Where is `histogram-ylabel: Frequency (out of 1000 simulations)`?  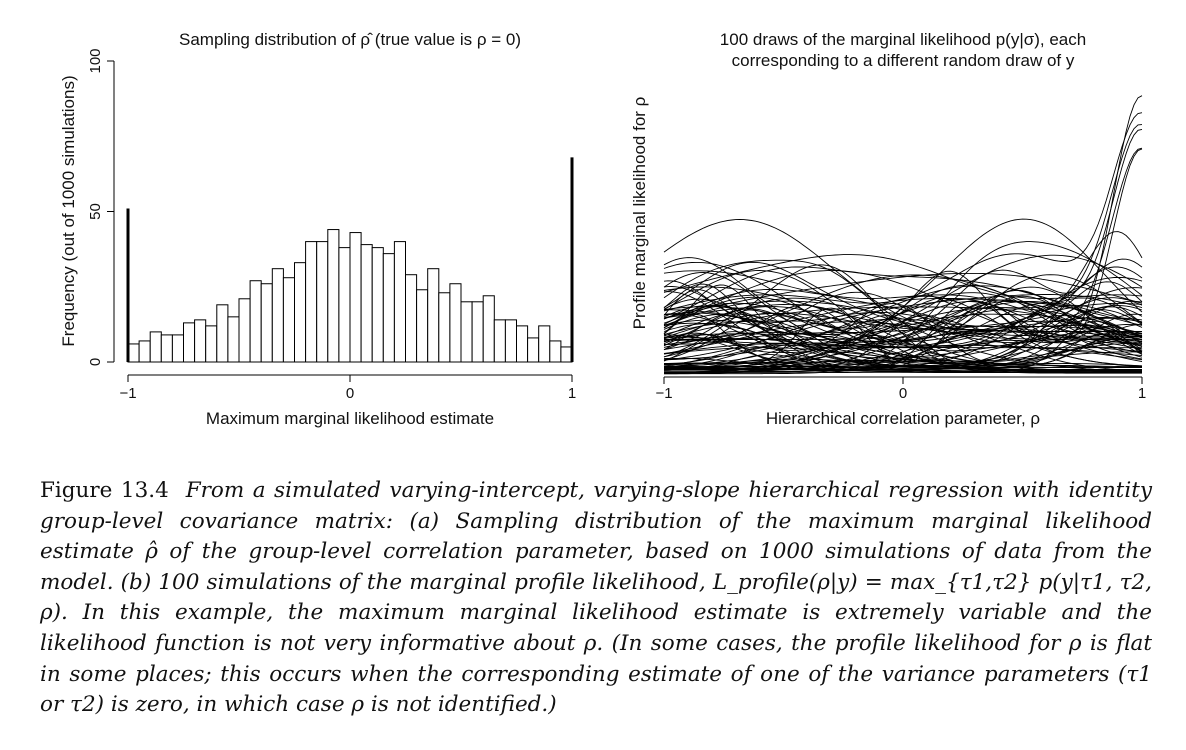 histogram-ylabel: Frequency (out of 1000 simulations) is located at coordinates (68, 210).